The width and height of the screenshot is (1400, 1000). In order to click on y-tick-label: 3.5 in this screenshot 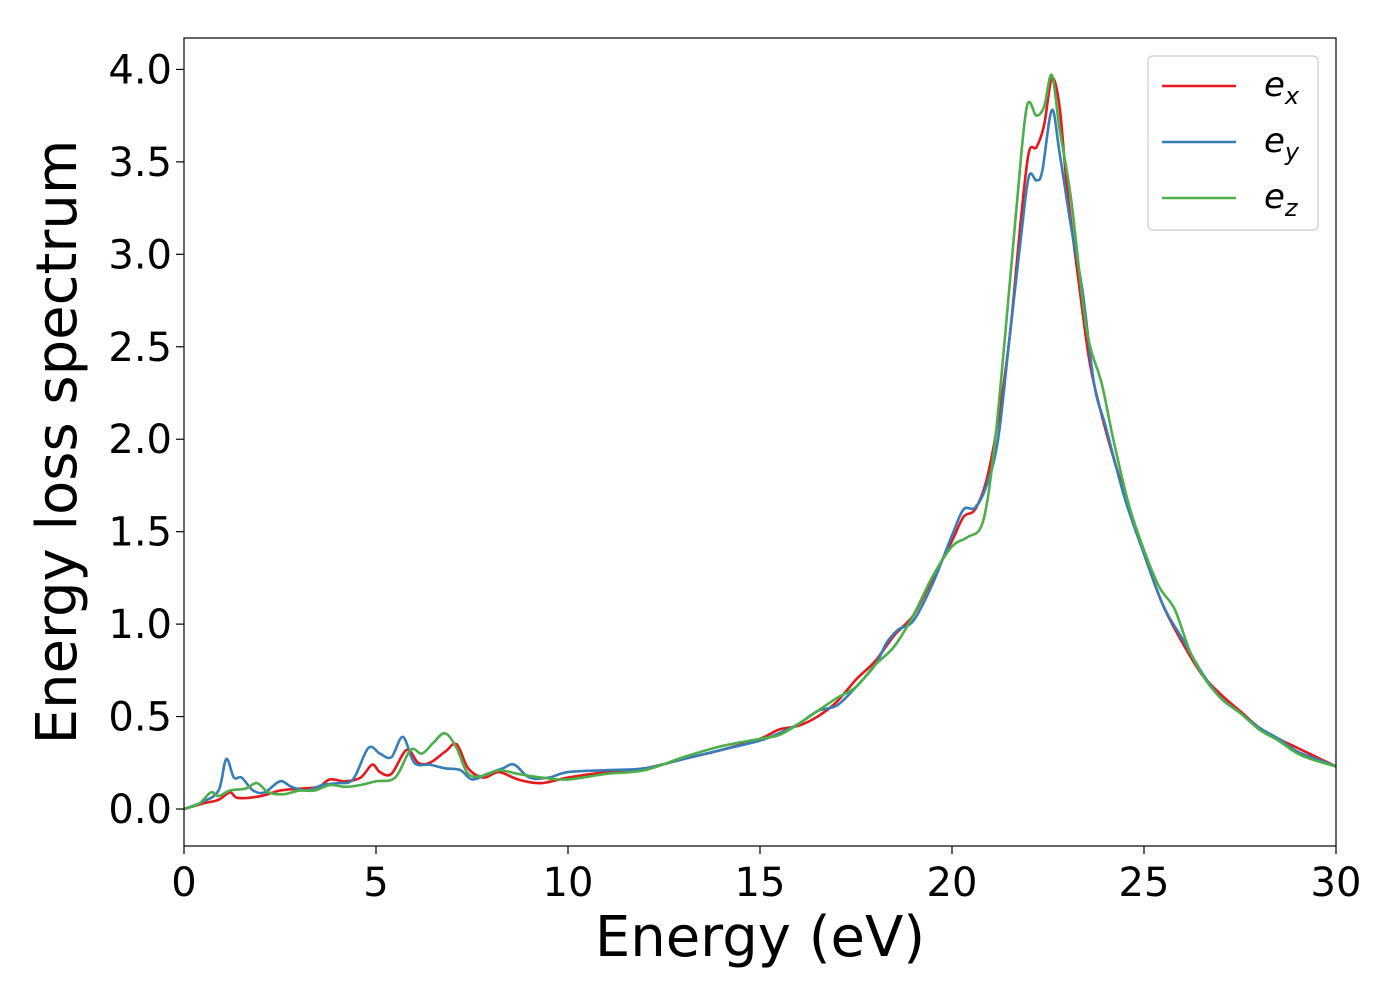, I will do `click(140, 163)`.